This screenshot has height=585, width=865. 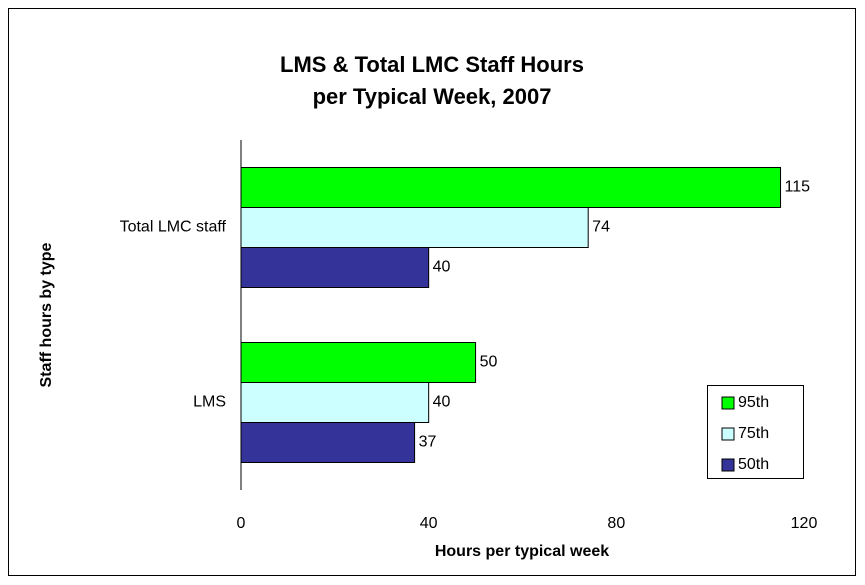 I want to click on data-label: 74, so click(x=601, y=227).